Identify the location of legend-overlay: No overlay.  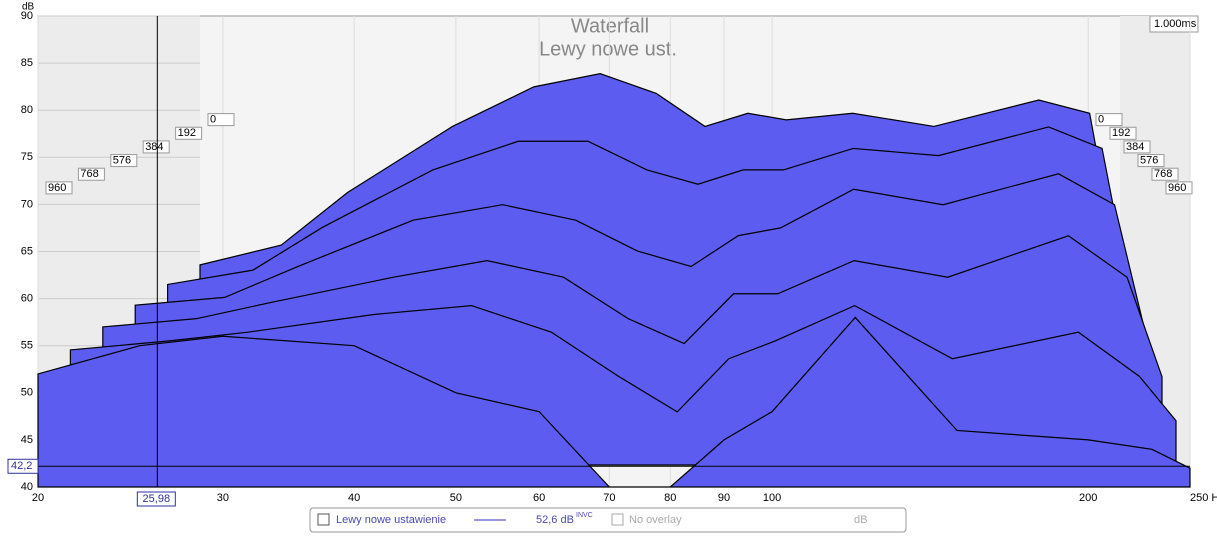
(655, 520).